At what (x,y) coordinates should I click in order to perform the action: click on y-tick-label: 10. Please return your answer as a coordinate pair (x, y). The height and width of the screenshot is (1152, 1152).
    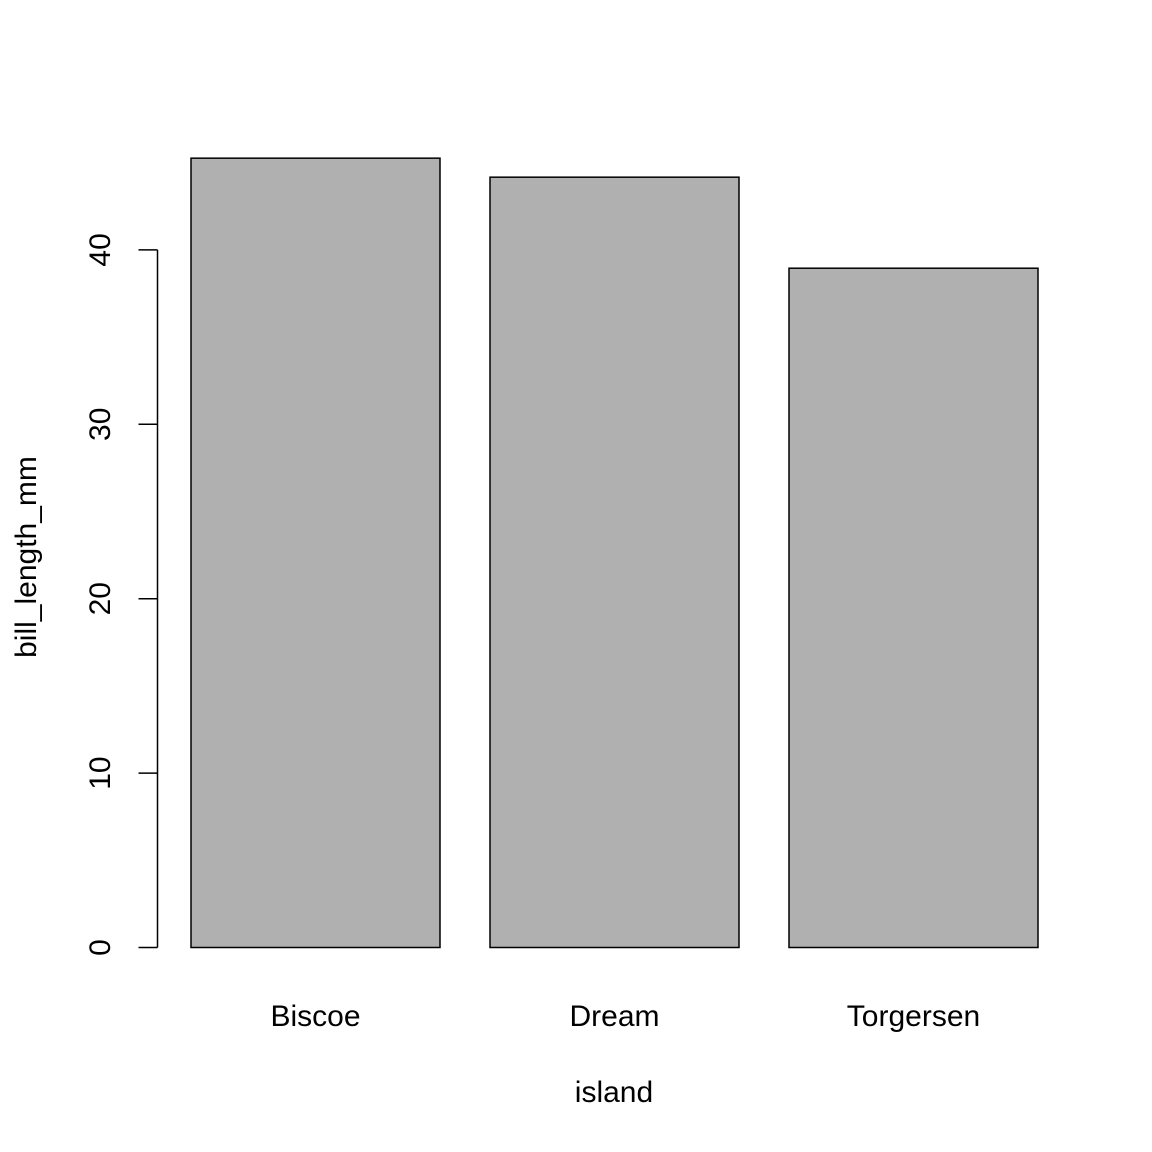
    Looking at the image, I should click on (100, 772).